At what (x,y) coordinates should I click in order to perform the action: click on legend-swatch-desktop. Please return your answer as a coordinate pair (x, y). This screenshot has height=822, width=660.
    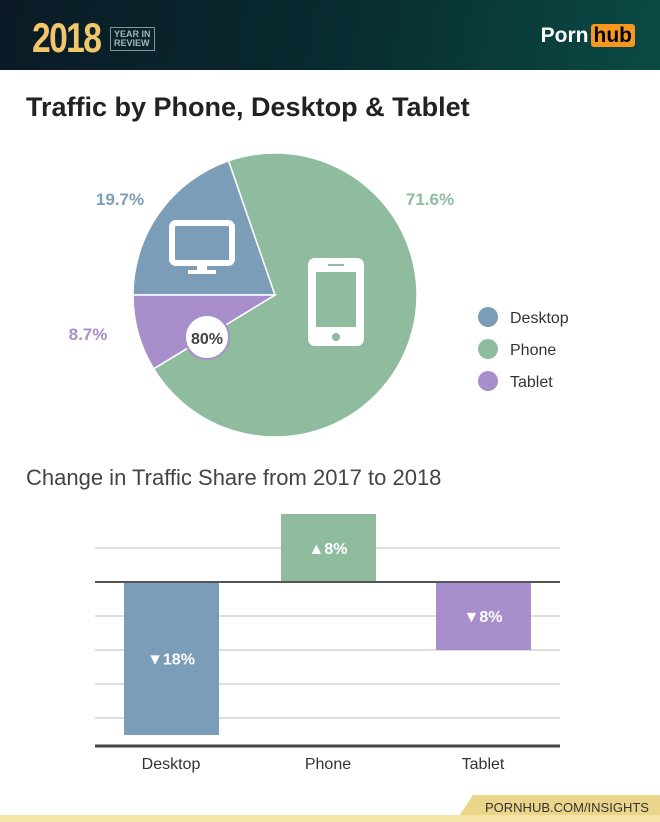
    Looking at the image, I should click on (488, 317).